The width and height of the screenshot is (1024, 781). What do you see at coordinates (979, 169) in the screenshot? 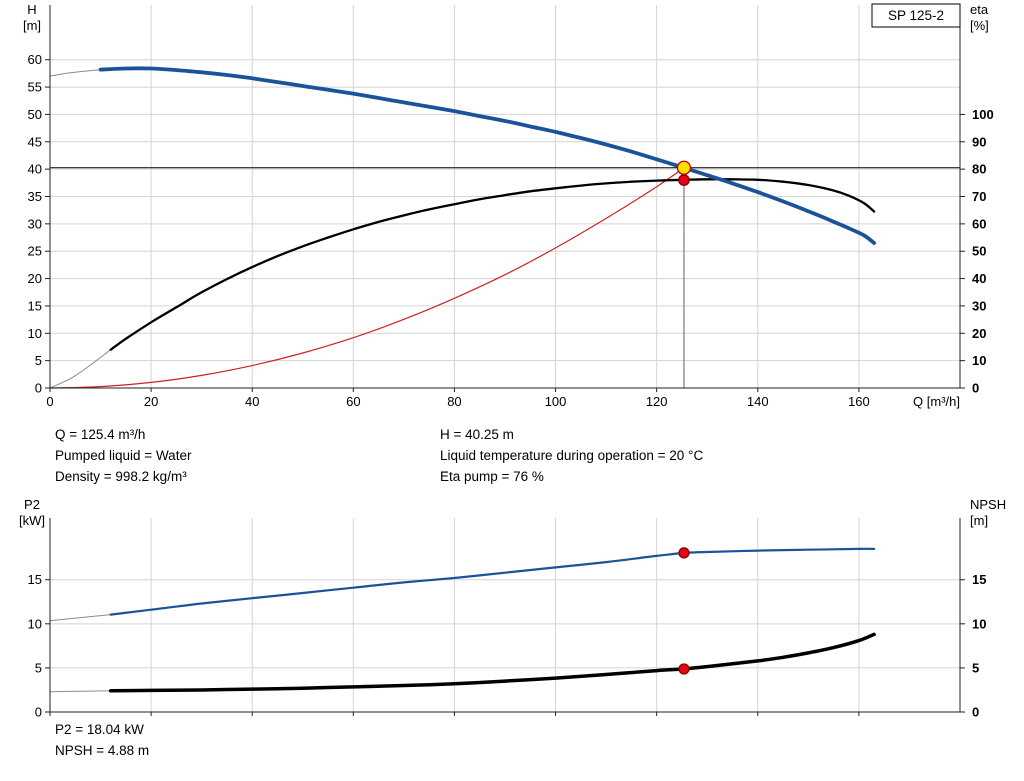
I see `y-right-tick-label: 80` at bounding box center [979, 169].